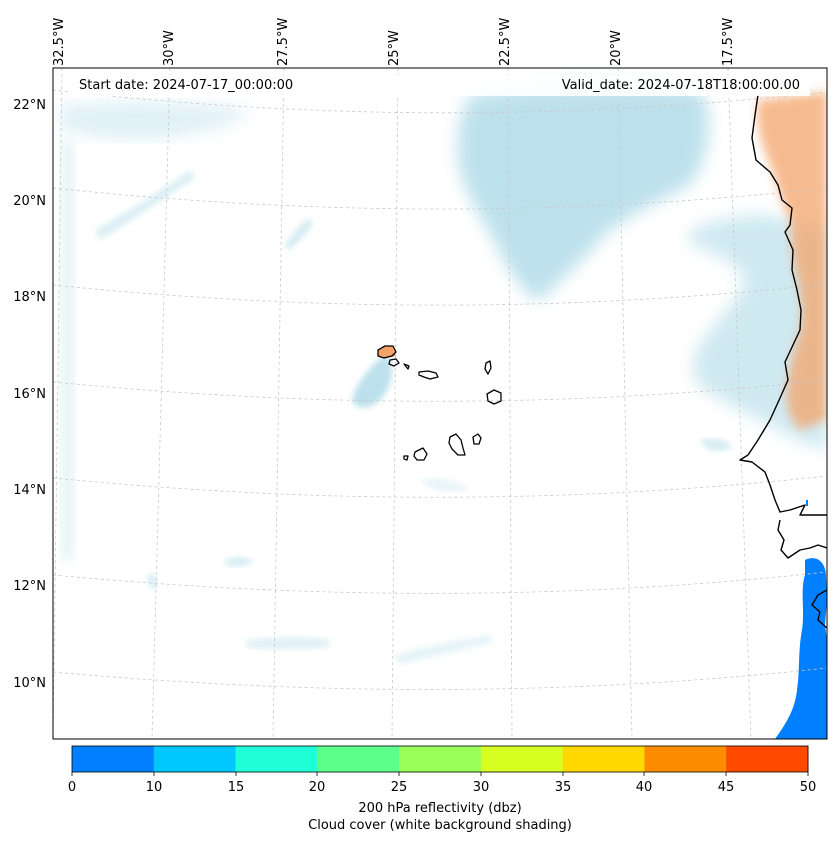  I want to click on island-boa-vista, so click(494, 397).